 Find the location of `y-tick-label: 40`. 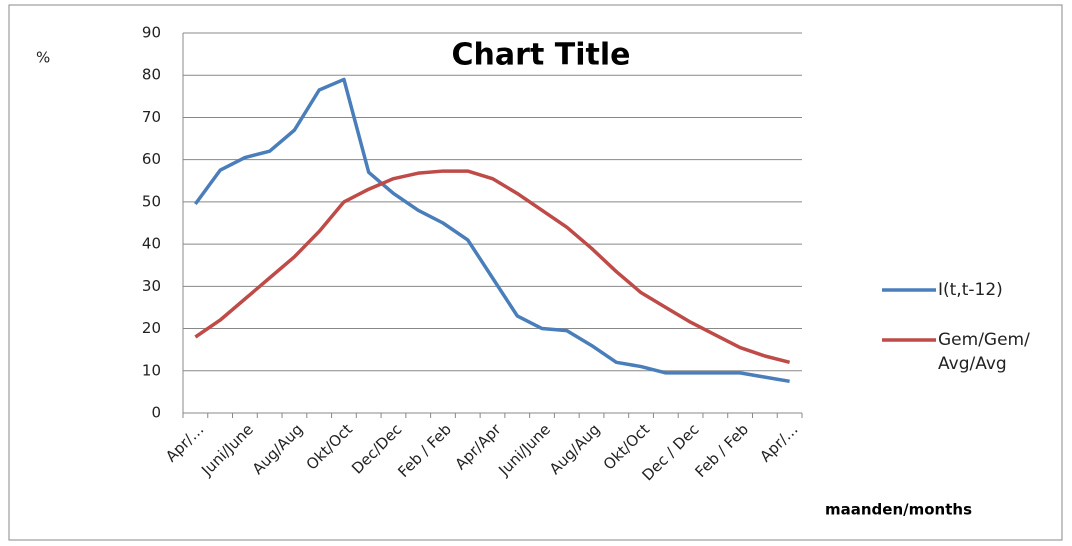

y-tick-label: 40 is located at coordinates (151, 244).